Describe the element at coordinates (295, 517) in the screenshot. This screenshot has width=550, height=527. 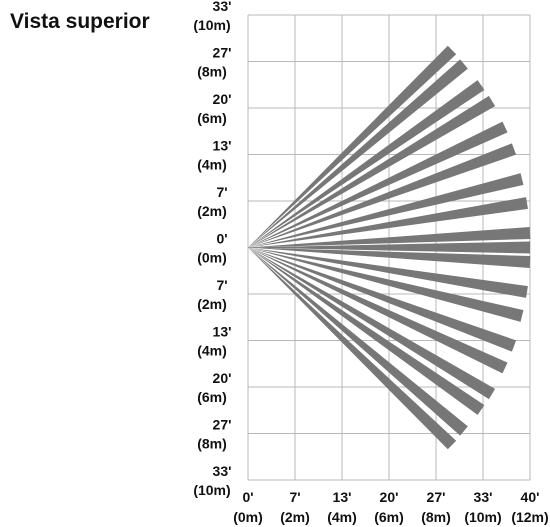
I see `x-label-m: (2m)` at that location.